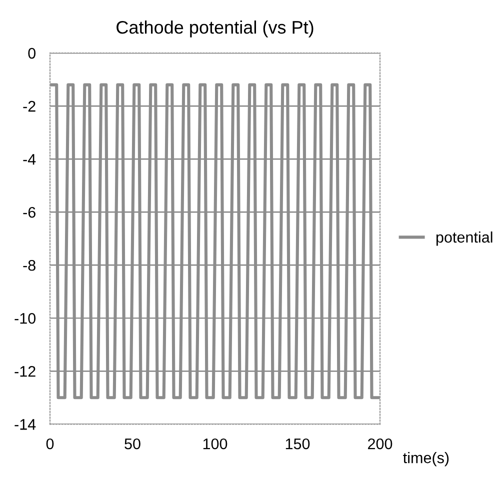  Describe the element at coordinates (25, 371) in the screenshot. I see `y-tick-label: -12` at that location.